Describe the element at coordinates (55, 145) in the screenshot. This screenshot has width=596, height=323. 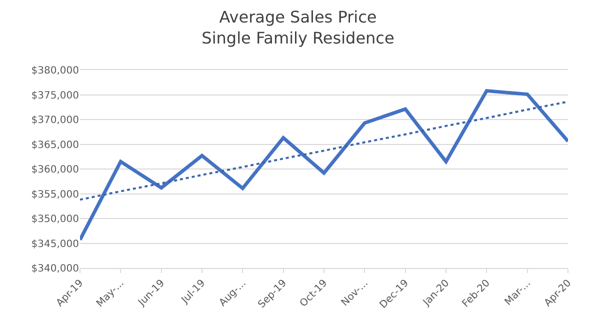
I see `y-tick-label: $365,000` at that location.